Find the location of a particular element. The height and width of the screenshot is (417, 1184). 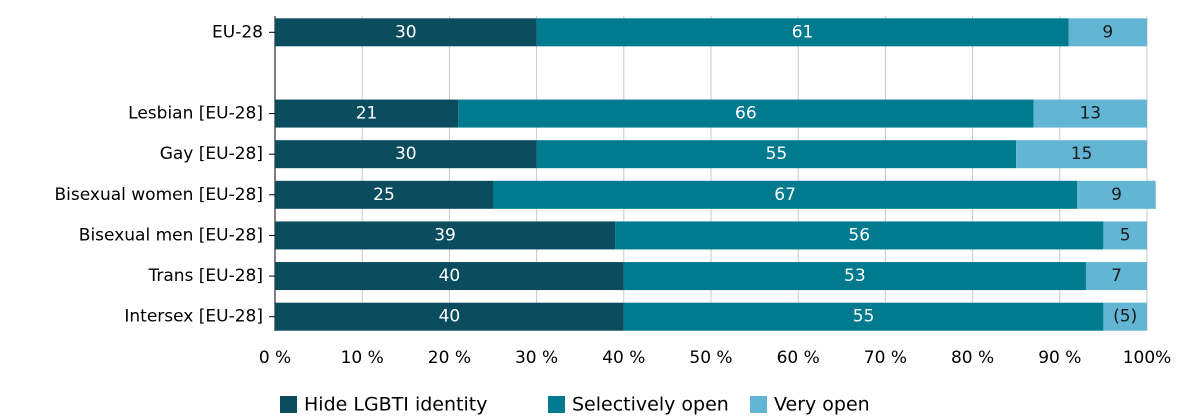

y-tick-label: Intersex [EU-28] is located at coordinates (193, 317).